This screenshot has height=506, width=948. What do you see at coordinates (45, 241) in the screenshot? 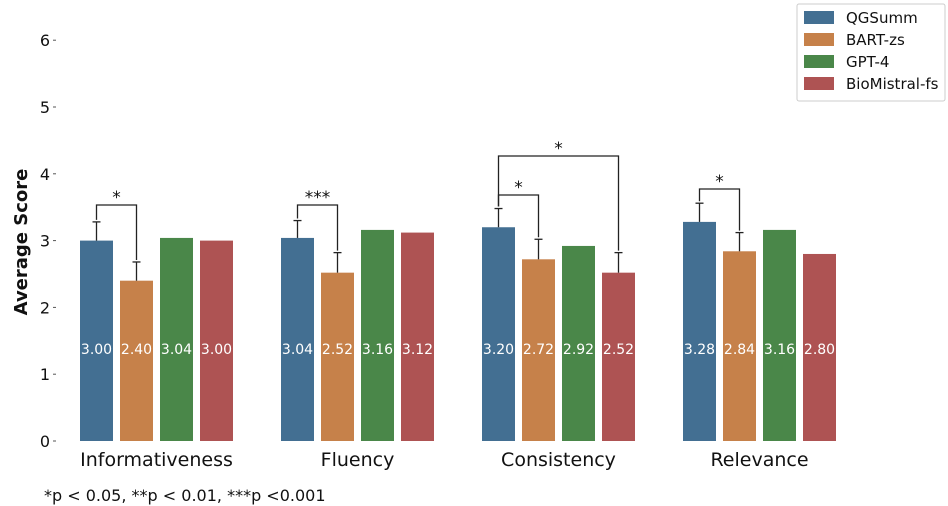
I see `y-tick-label: 3` at bounding box center [45, 241].